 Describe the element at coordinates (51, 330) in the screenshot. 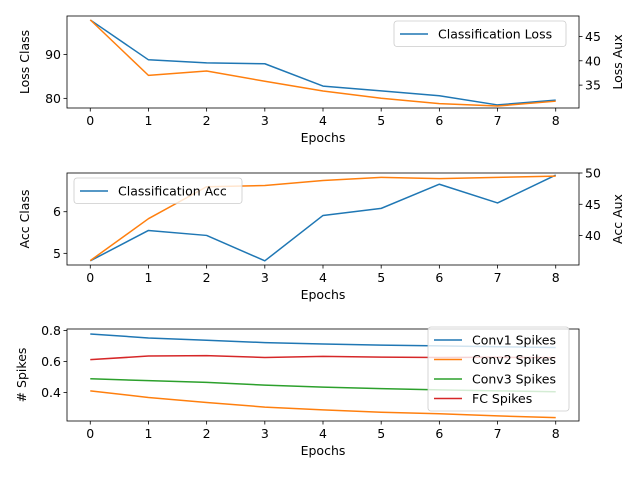

I see `y-tick-label: 0.8` at that location.